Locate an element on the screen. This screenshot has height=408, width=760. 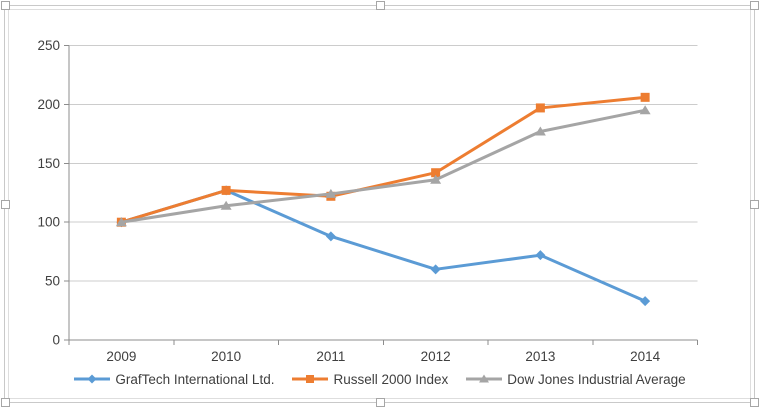
legend-item: GrafTech International Ltd. is located at coordinates (174, 379).